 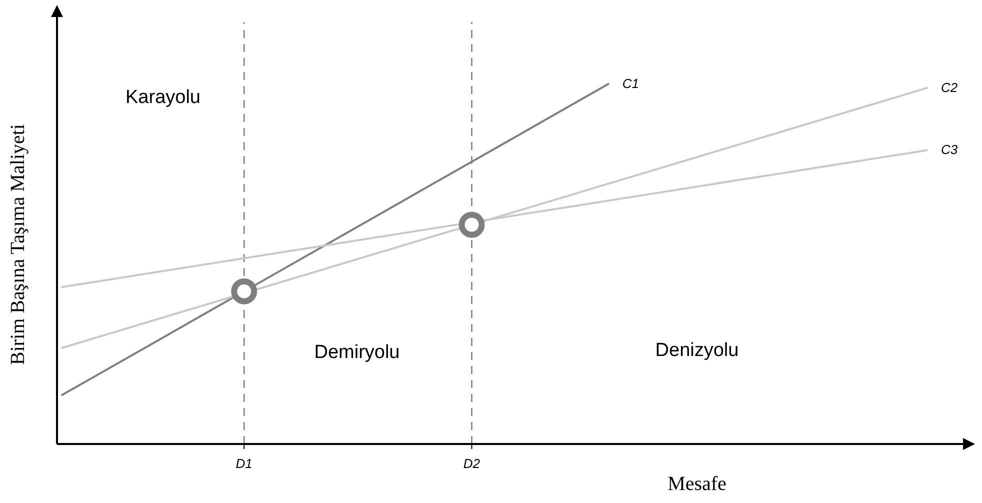 What do you see at coordinates (18, 244) in the screenshot?
I see `y-axis-title: Birim Başına Taşıma Maliyeti` at bounding box center [18, 244].